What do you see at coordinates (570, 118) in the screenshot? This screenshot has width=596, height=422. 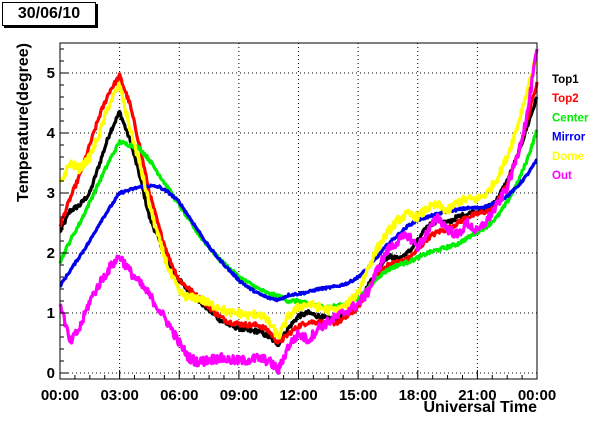 I see `legend-entry-center: Center` at bounding box center [570, 118].